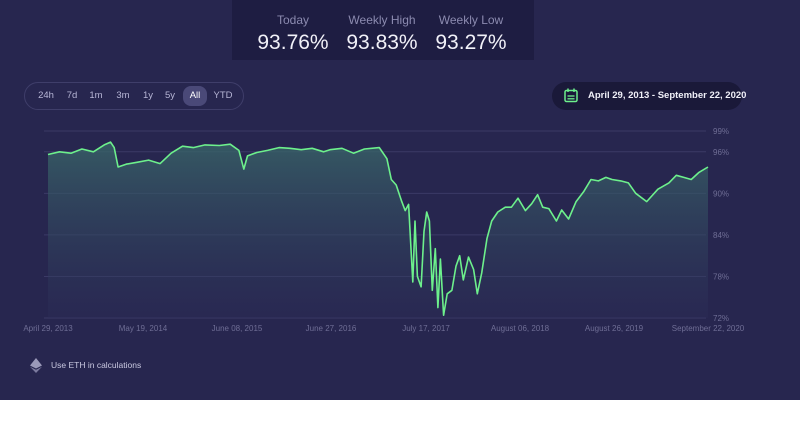 This screenshot has height=445, width=800. What do you see at coordinates (721, 318) in the screenshot?
I see `y-tick-label: 72%` at bounding box center [721, 318].